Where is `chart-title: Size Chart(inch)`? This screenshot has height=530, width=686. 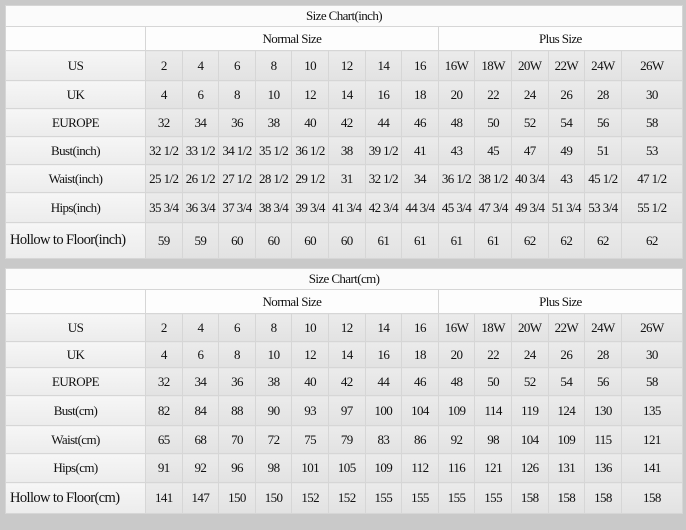
chart-title: Size Chart(inch) is located at coordinates (344, 16).